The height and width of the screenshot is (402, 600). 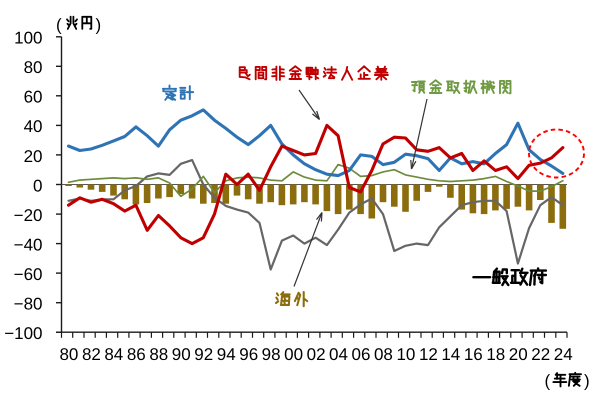 What do you see at coordinates (28, 244) in the screenshot?
I see `svg-text: −40` at bounding box center [28, 244].